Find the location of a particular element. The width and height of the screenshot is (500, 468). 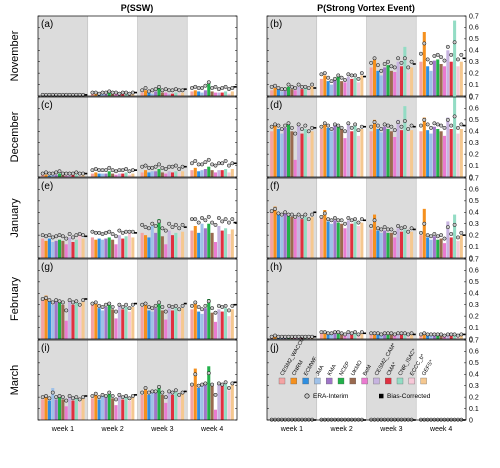

y-tick-label: 0.1 is located at coordinates (474, 166).